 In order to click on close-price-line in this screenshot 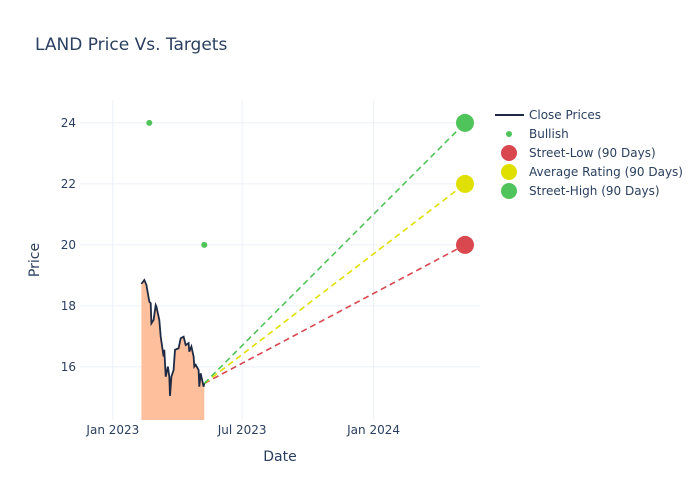, I will do `click(173, 337)`.